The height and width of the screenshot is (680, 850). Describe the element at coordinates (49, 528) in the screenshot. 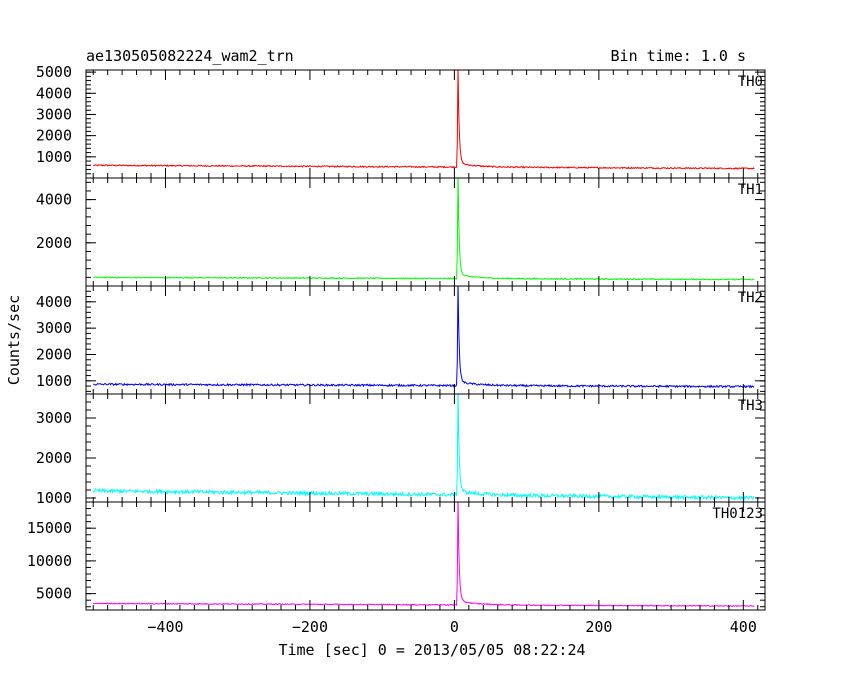

I see `y-tick-label: 15000` at that location.